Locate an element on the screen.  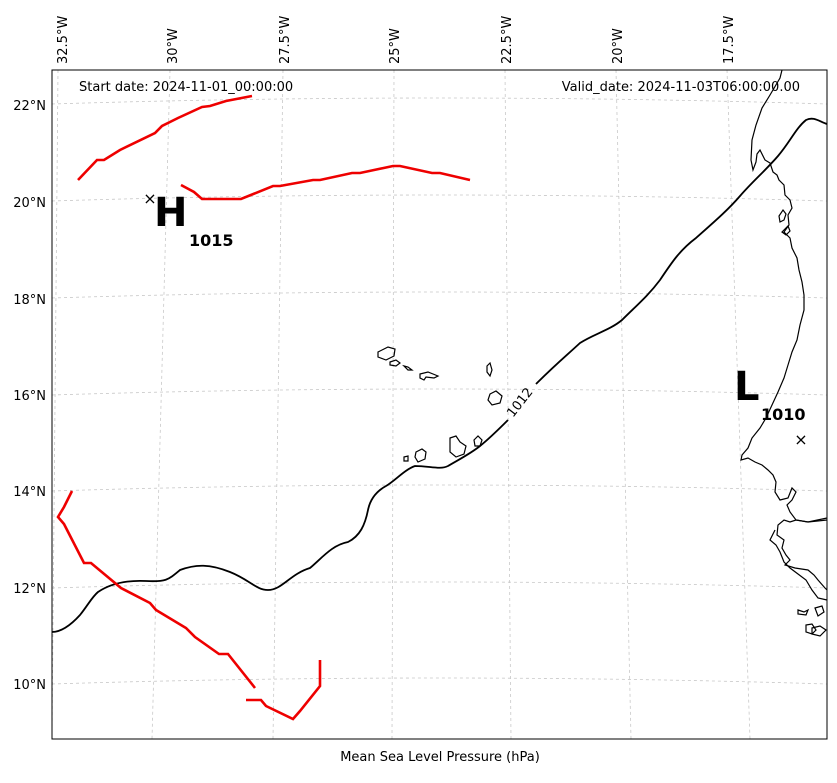
island-sao-nicolau is located at coordinates (429, 376).